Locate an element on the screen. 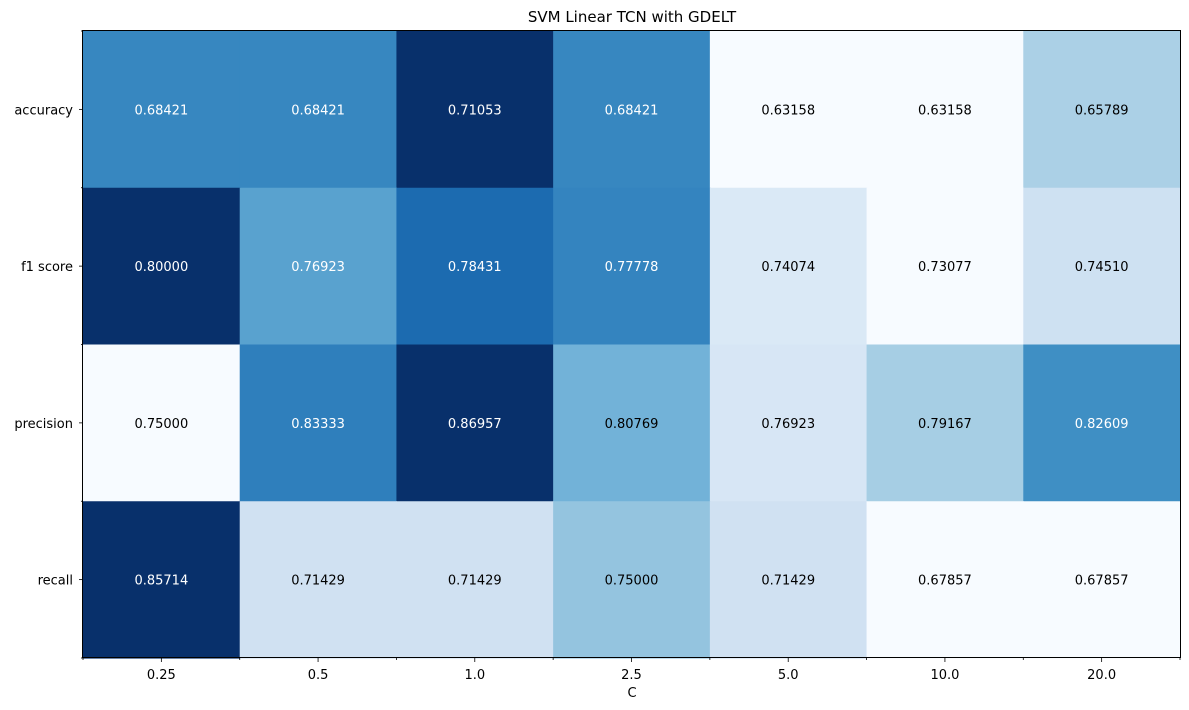 The width and height of the screenshot is (1189, 710). x-tick-label: 10.0 is located at coordinates (944, 675).